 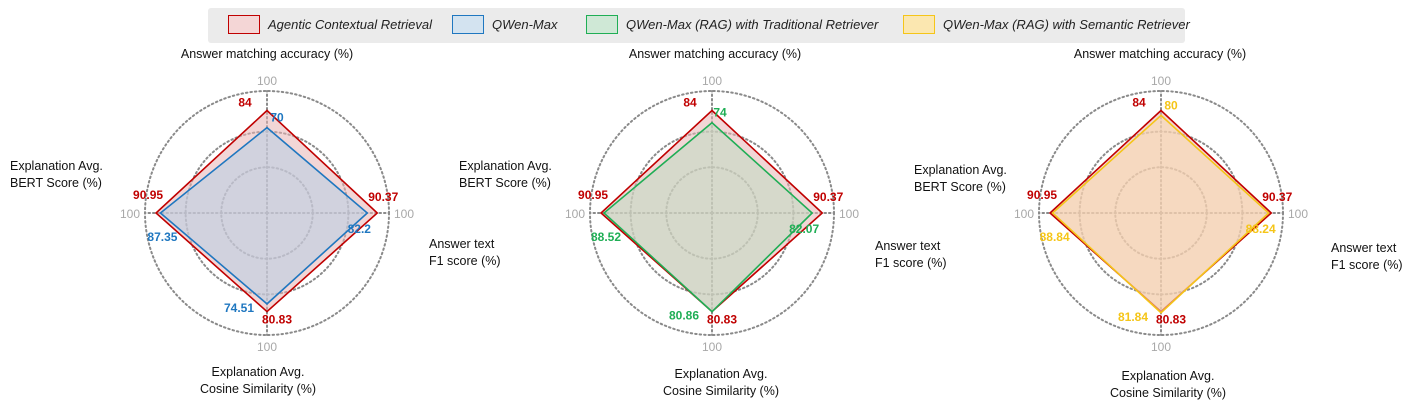 I want to click on data-label: 70, so click(x=277, y=118).